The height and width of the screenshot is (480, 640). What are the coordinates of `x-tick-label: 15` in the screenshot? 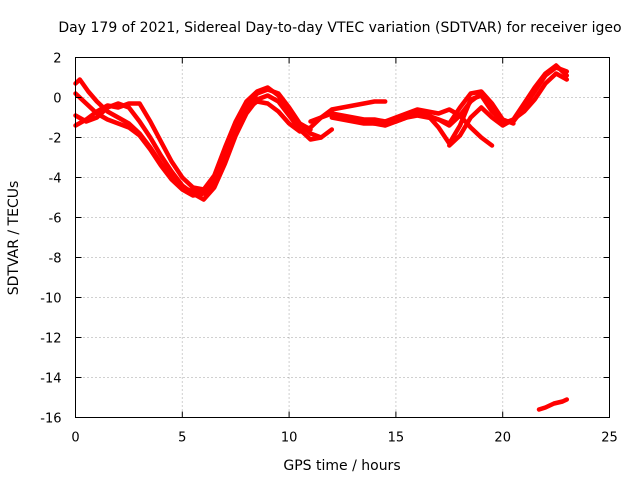 It's located at (396, 438).